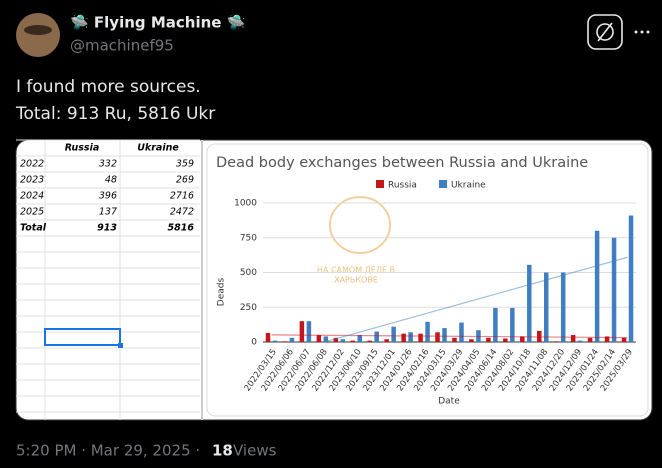 The image size is (662, 468). What do you see at coordinates (115, 114) in the screenshot?
I see `tweet-text: Total: 913 Ru, 5816 Ukr` at bounding box center [115, 114].